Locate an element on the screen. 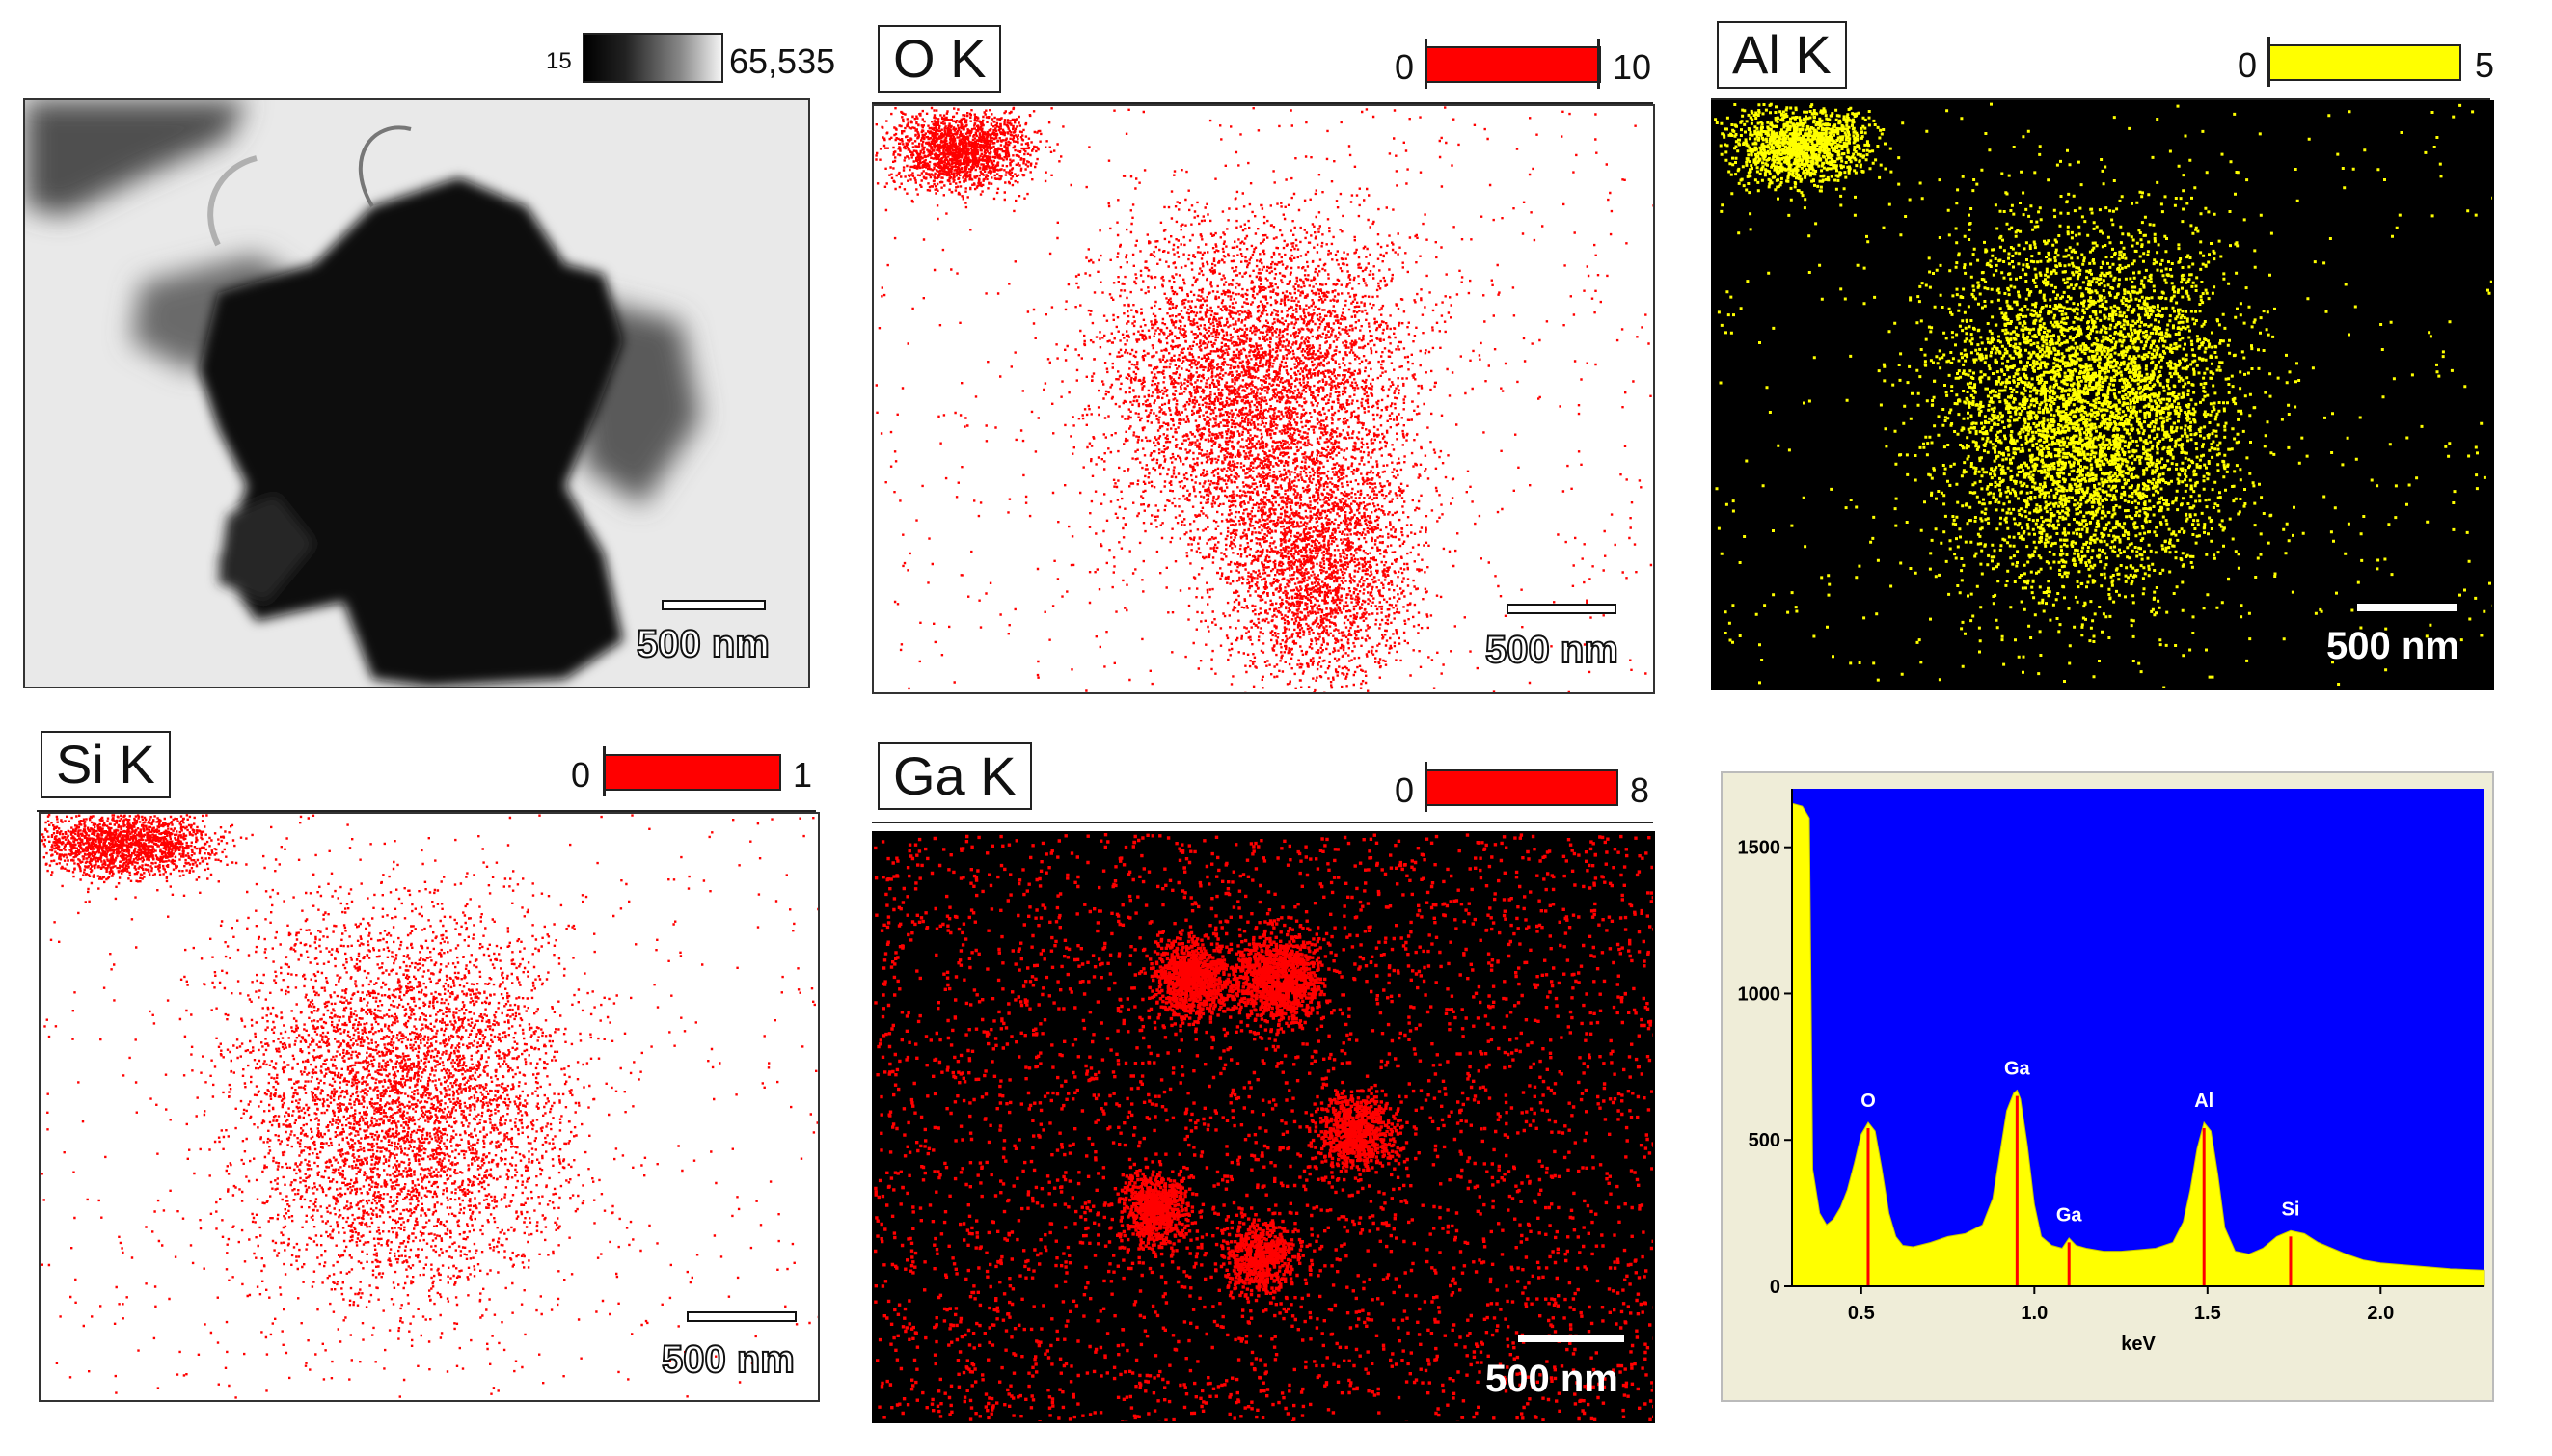 The width and height of the screenshot is (2552, 1456). si-scale-label: 500 nm is located at coordinates (728, 1359).